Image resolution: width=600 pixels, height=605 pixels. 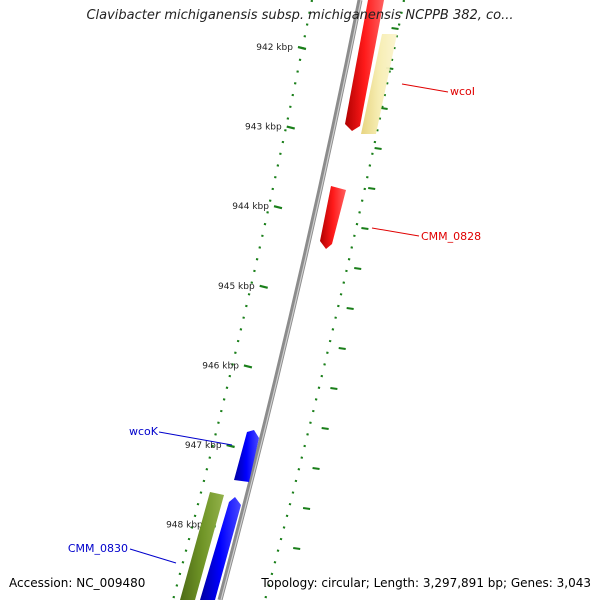 What do you see at coordinates (263, 128) in the screenshot?
I see `scale-label-943: 943 kbp` at bounding box center [263, 128].